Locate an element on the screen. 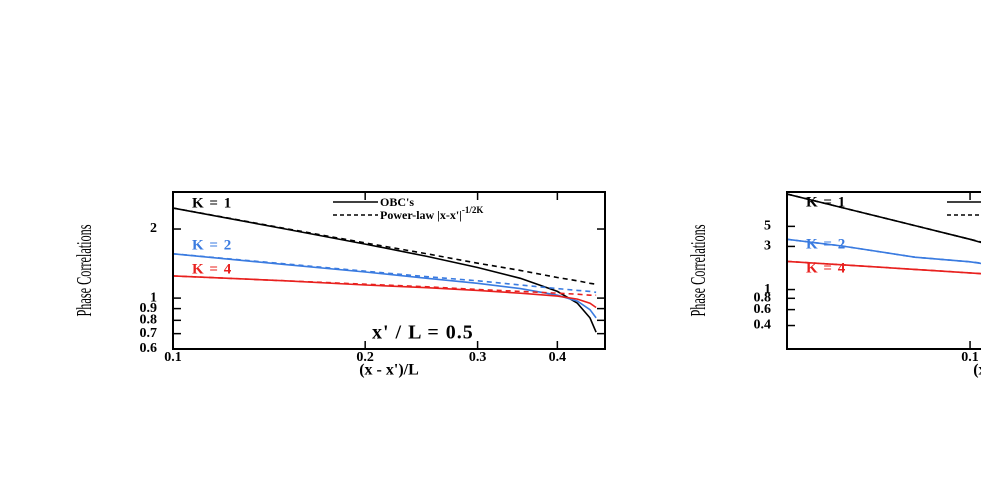 The image size is (981, 491). legend-dashed-sup: -1/2K is located at coordinates (473, 210).